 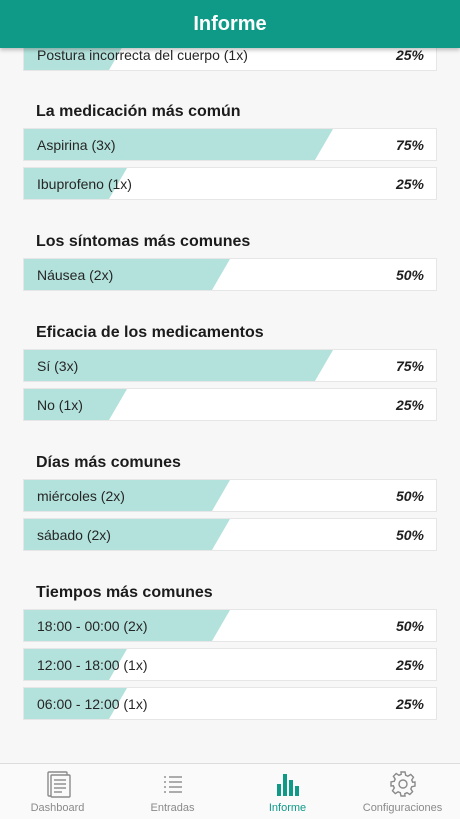 I want to click on row-label: 12:00 - 18:00 (1x), so click(x=92, y=664).